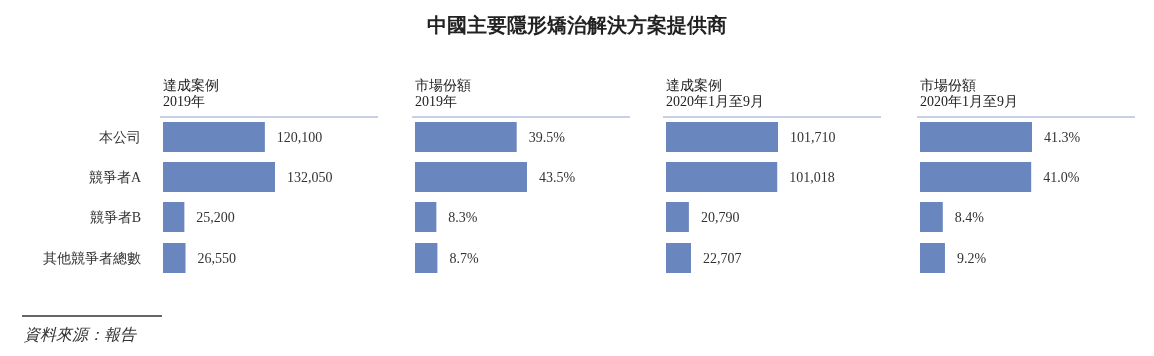  I want to click on data-label: 26,550, so click(217, 258).